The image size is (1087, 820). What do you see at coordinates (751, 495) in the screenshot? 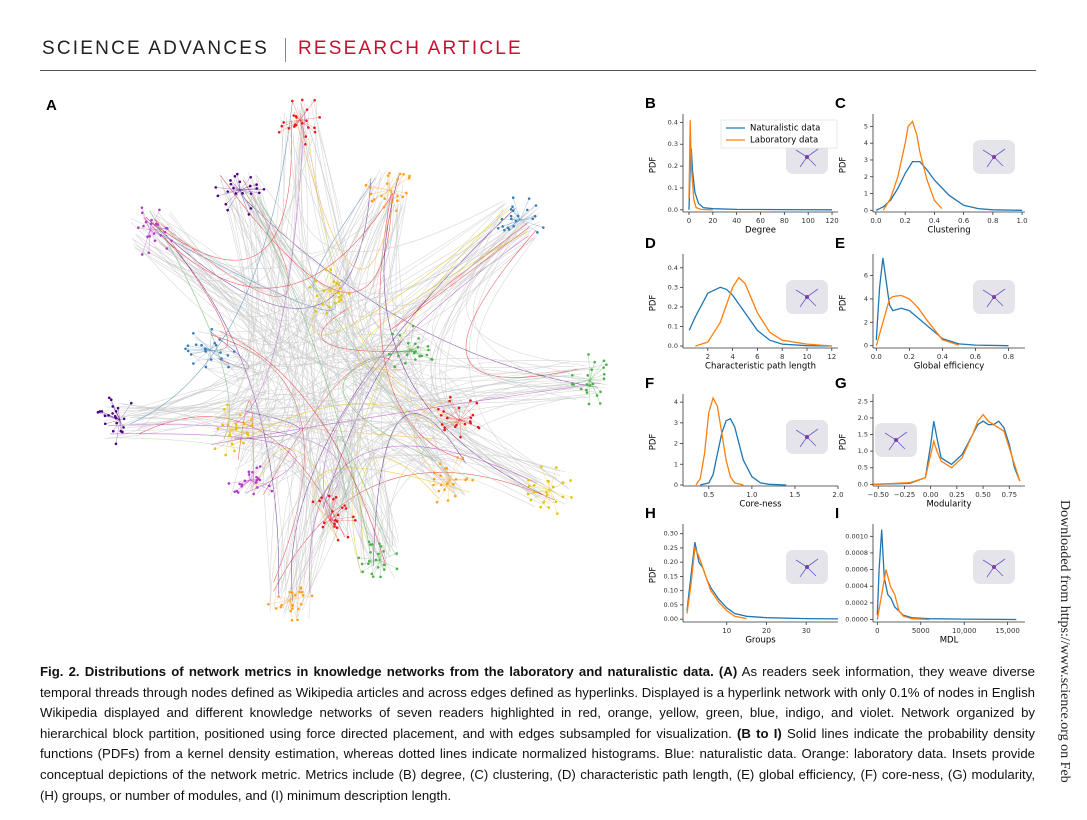
I see `x-tick-label: 1.0` at bounding box center [751, 495].